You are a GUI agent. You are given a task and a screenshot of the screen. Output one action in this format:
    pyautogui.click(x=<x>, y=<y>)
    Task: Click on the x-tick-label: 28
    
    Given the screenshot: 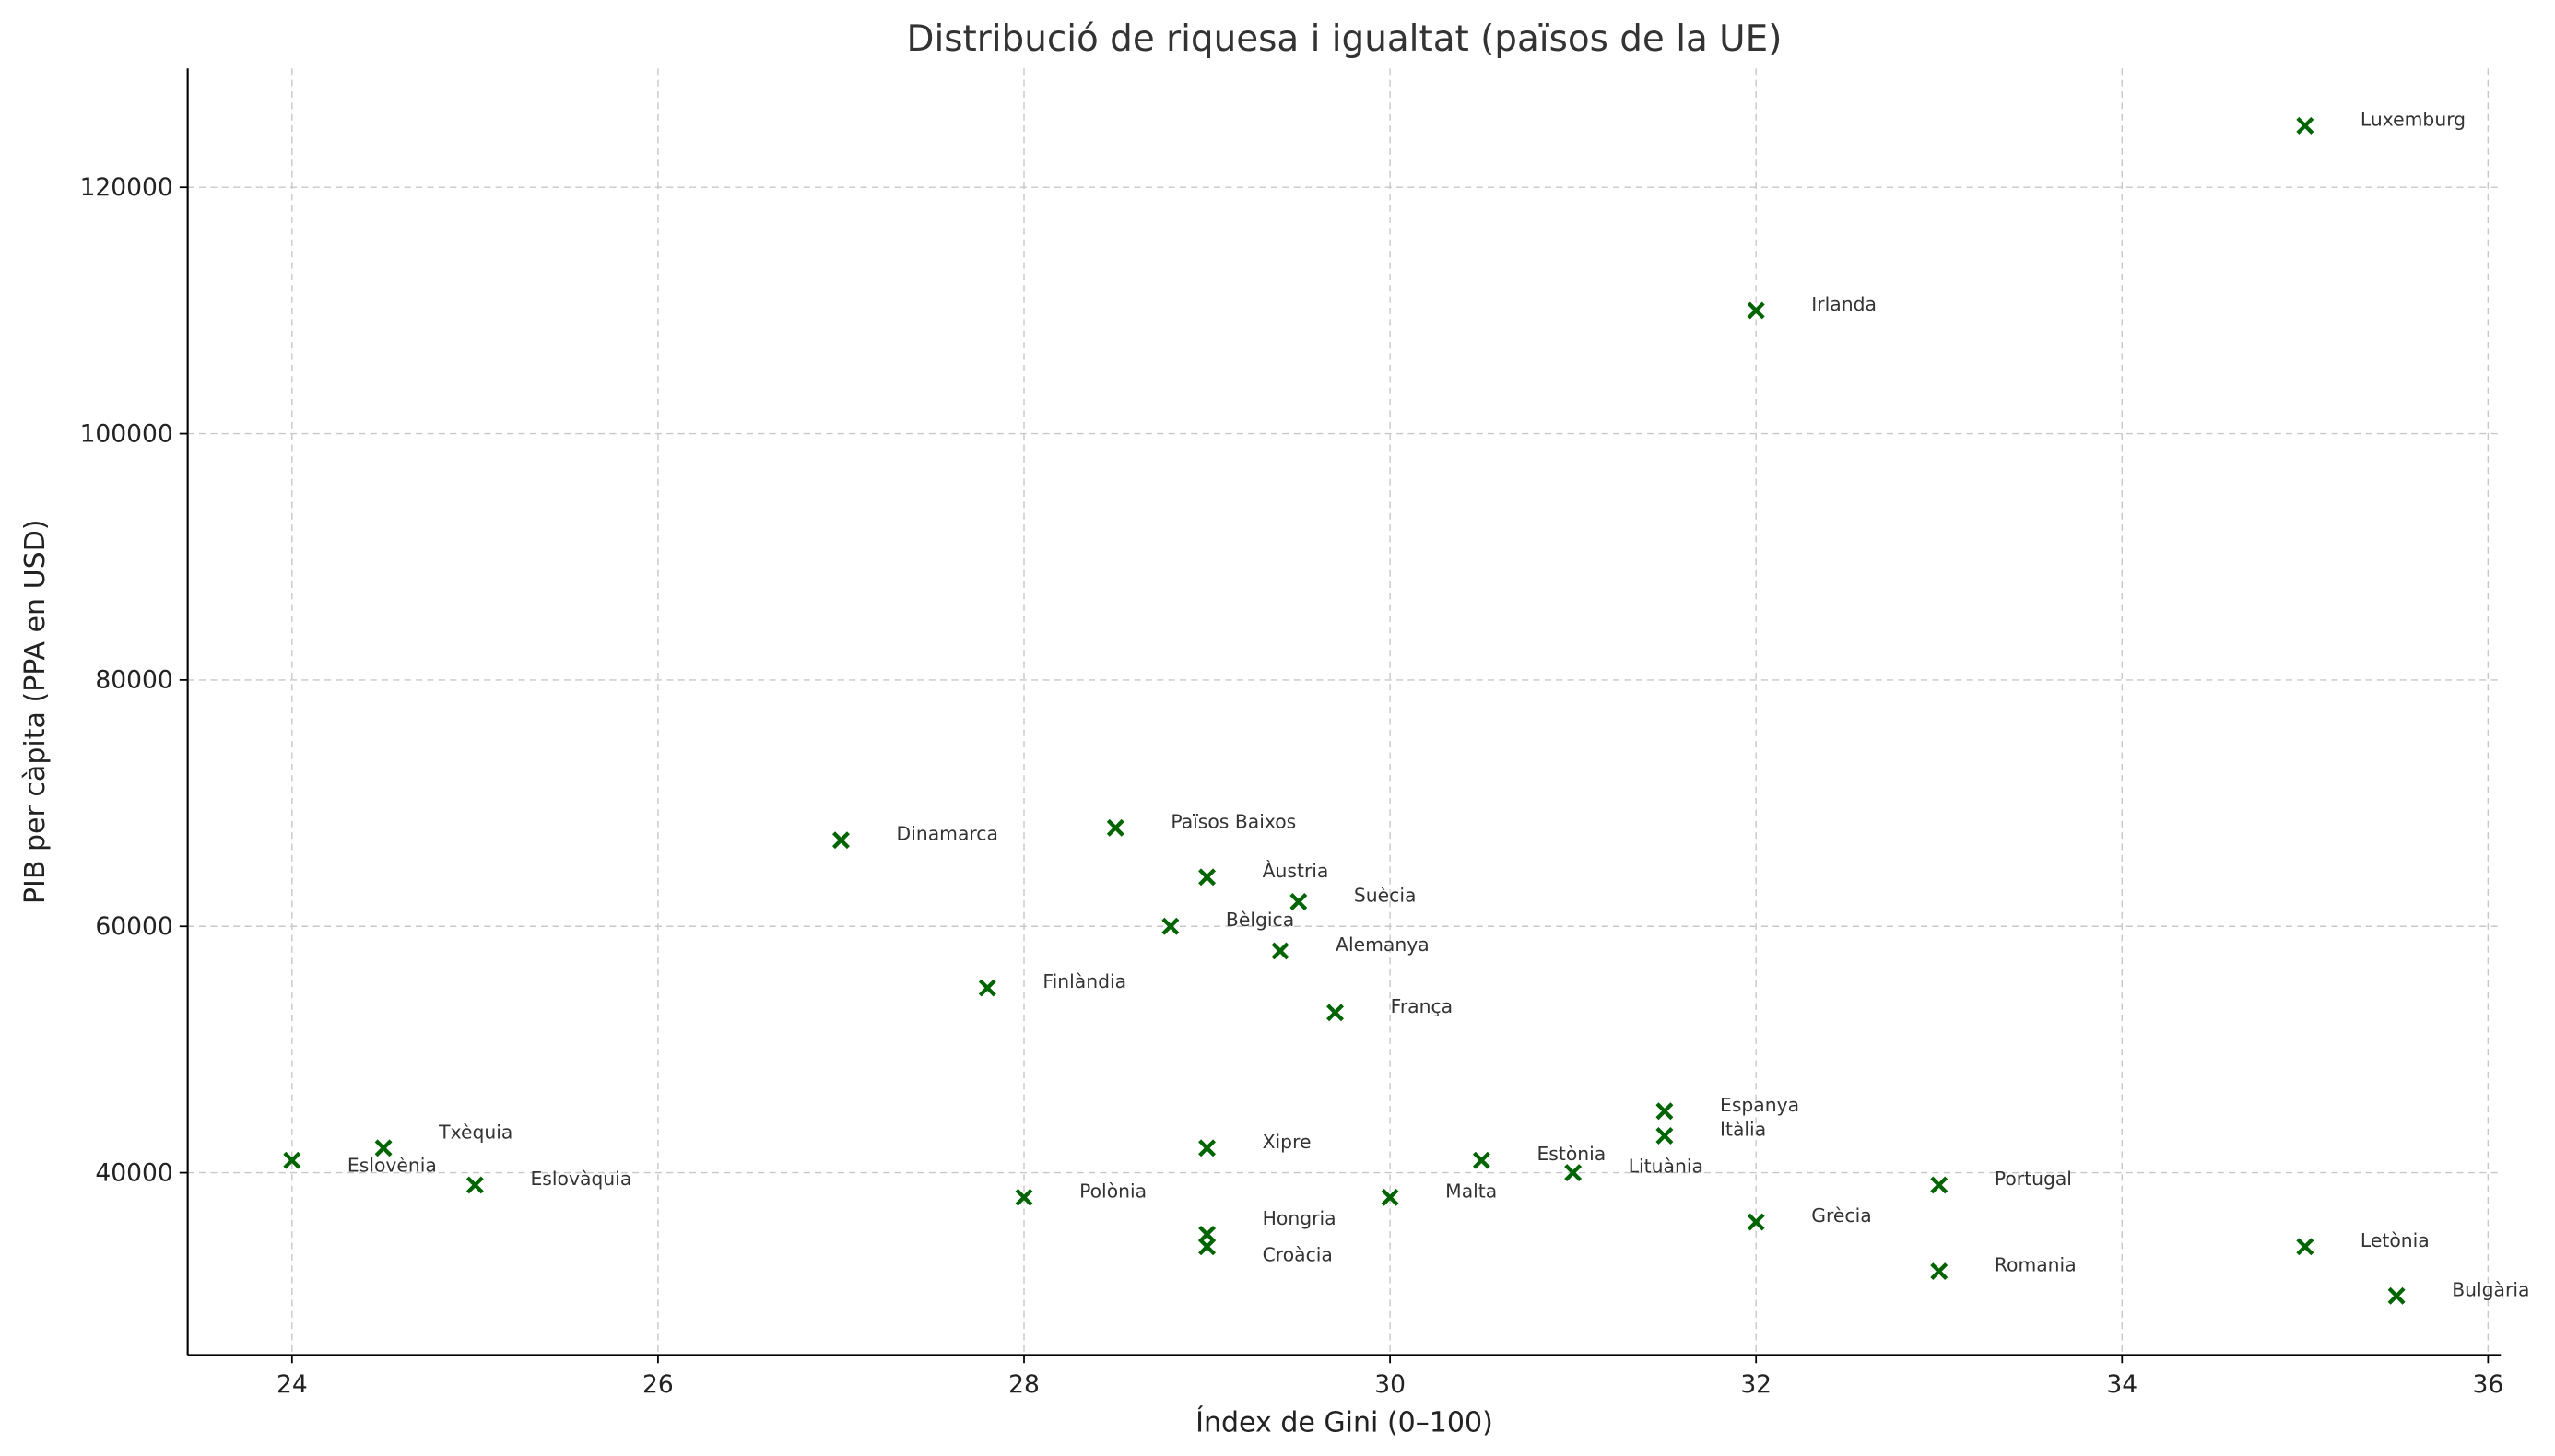 What is the action you would take?
    pyautogui.click(x=1024, y=1384)
    